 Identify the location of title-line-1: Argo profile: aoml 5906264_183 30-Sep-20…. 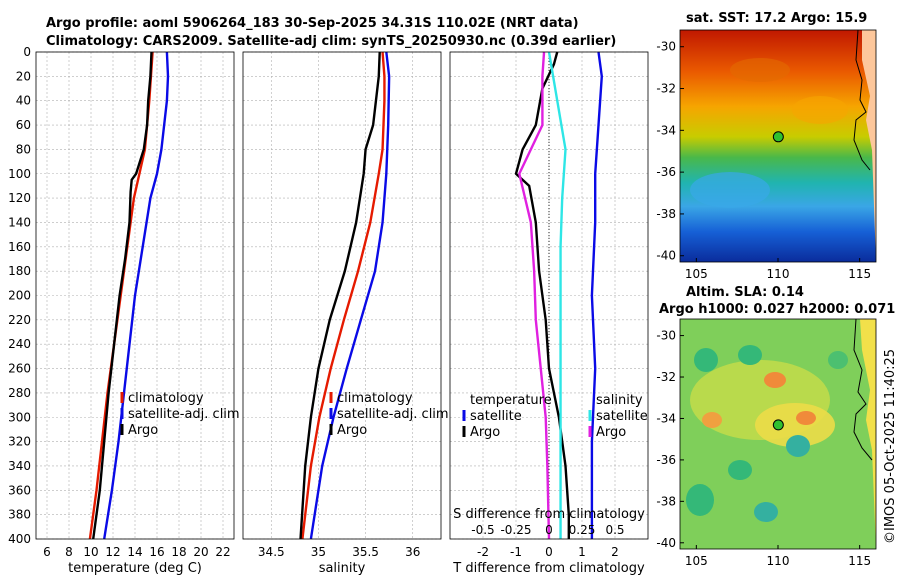
(312, 23).